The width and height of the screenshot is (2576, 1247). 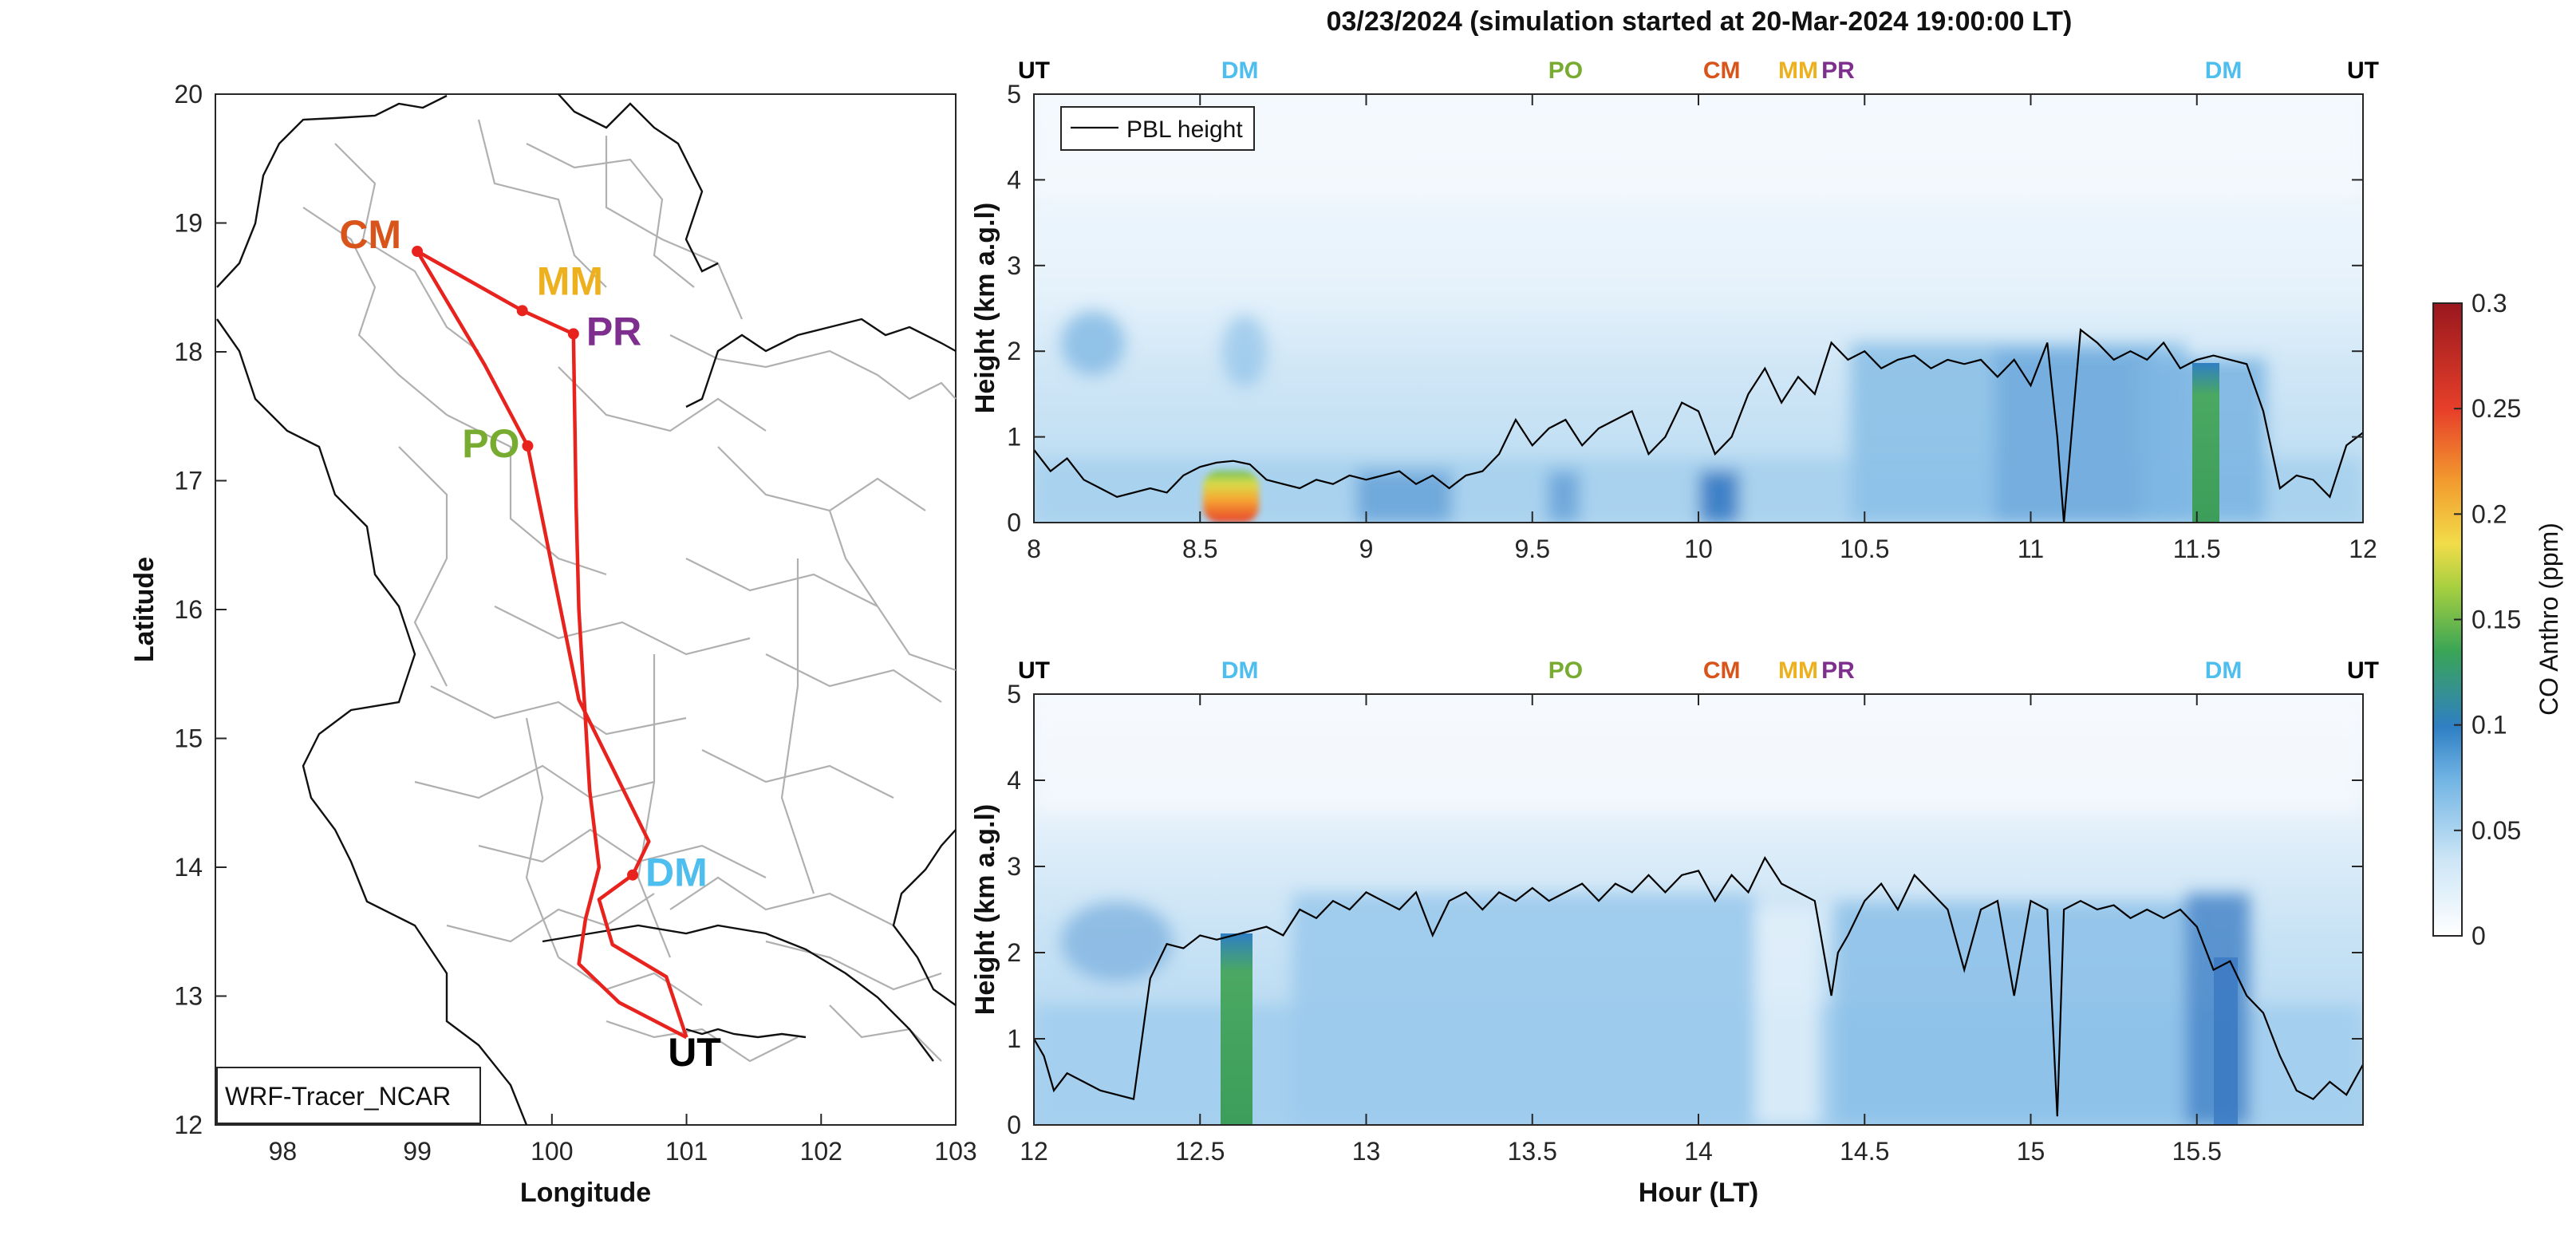 I want to click on colorbar-tick-label: 0.25, so click(x=2496, y=409).